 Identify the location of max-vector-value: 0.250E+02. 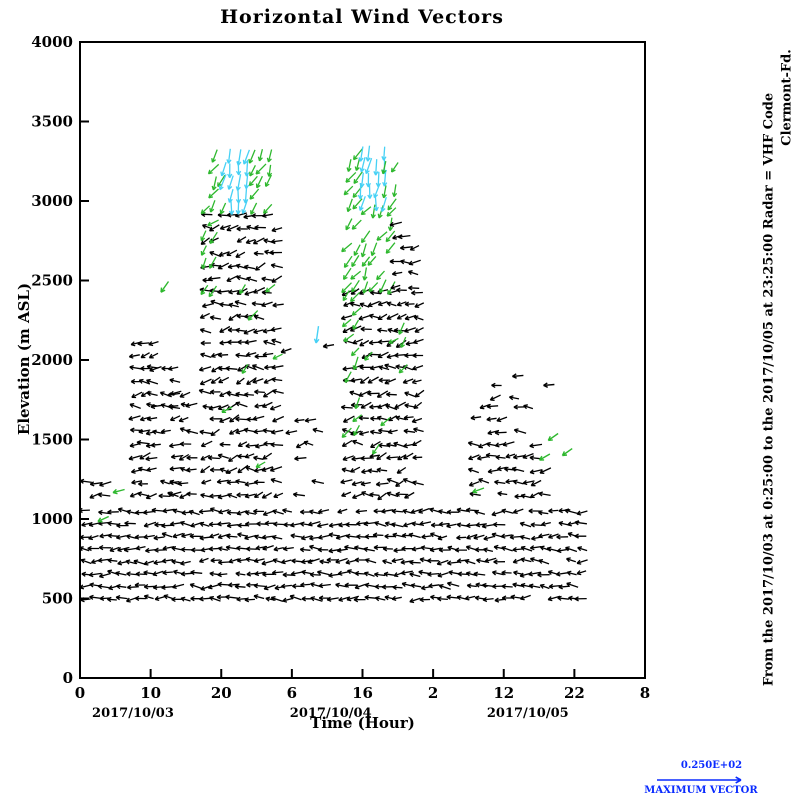
(711, 765).